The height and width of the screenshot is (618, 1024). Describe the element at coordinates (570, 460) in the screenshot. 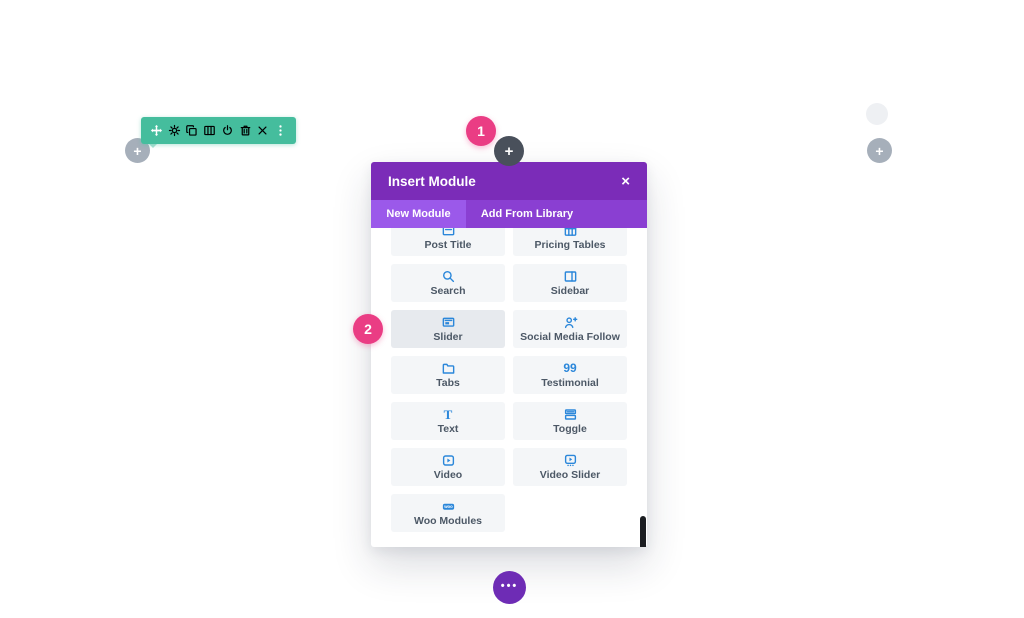

I see `video-slider-icon` at that location.